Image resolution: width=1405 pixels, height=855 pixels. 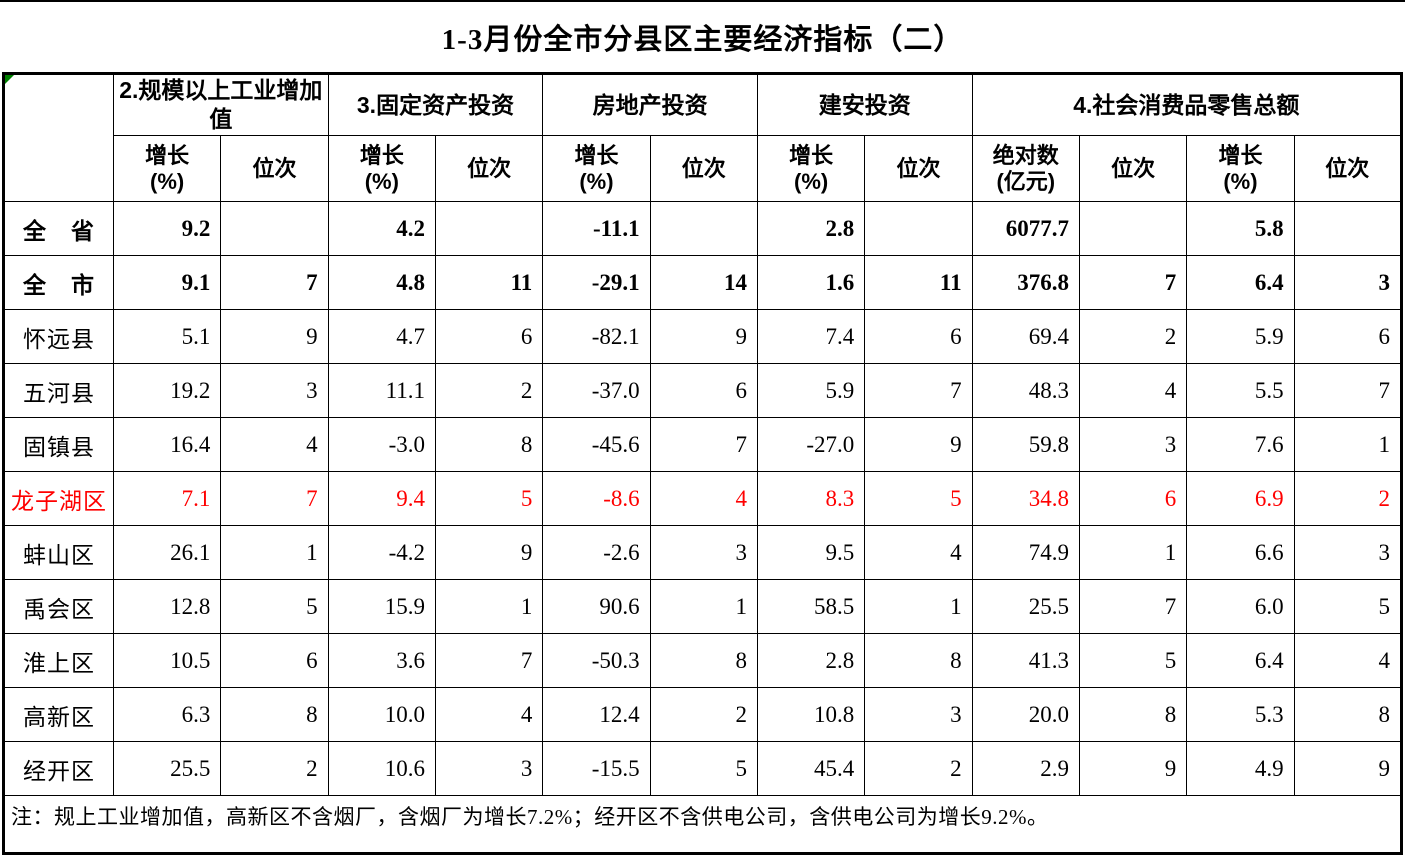 I want to click on cell: 34.8, so click(x=1025, y=498).